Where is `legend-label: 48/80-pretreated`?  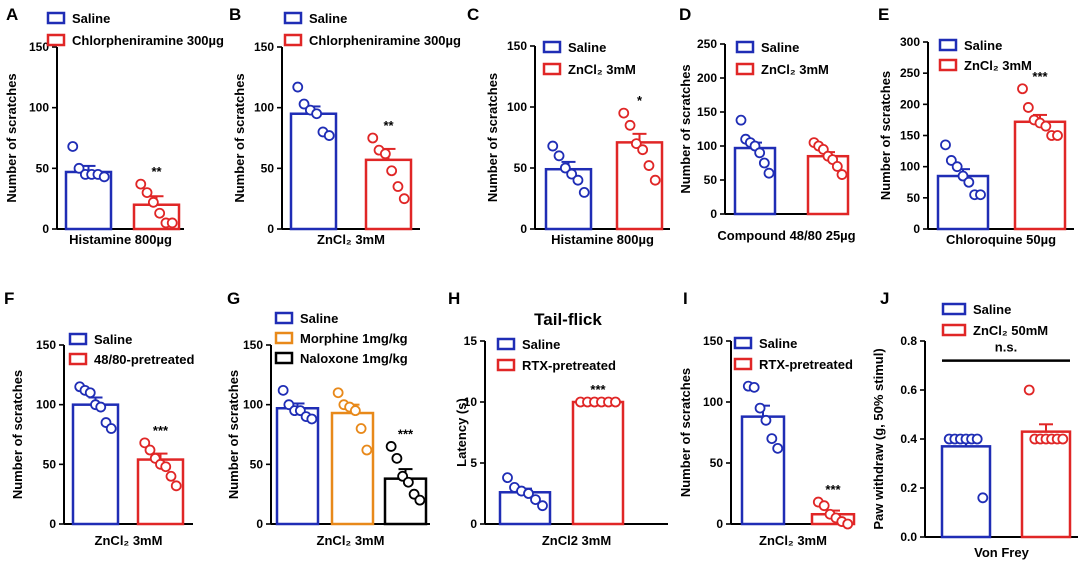
legend-label: 48/80-pretreated is located at coordinates (144, 359).